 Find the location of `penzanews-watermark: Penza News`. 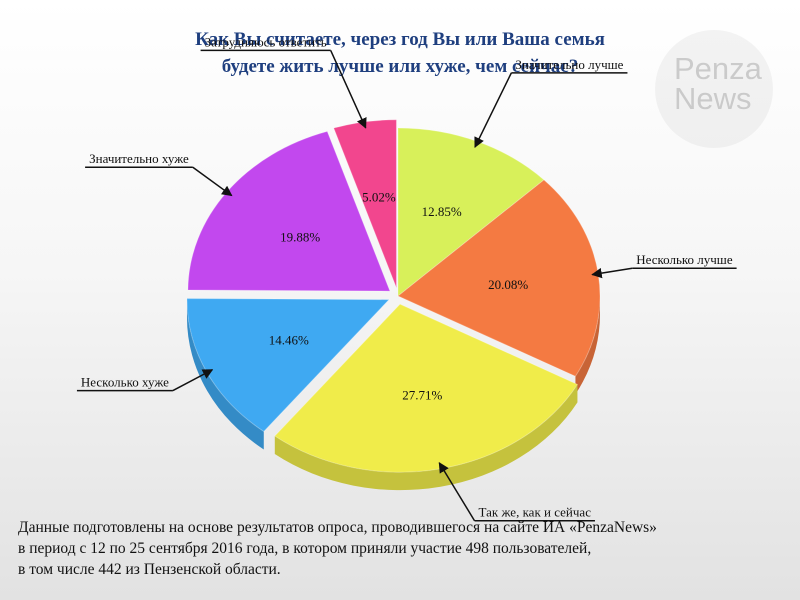

penzanews-watermark: Penza News is located at coordinates (714, 89).